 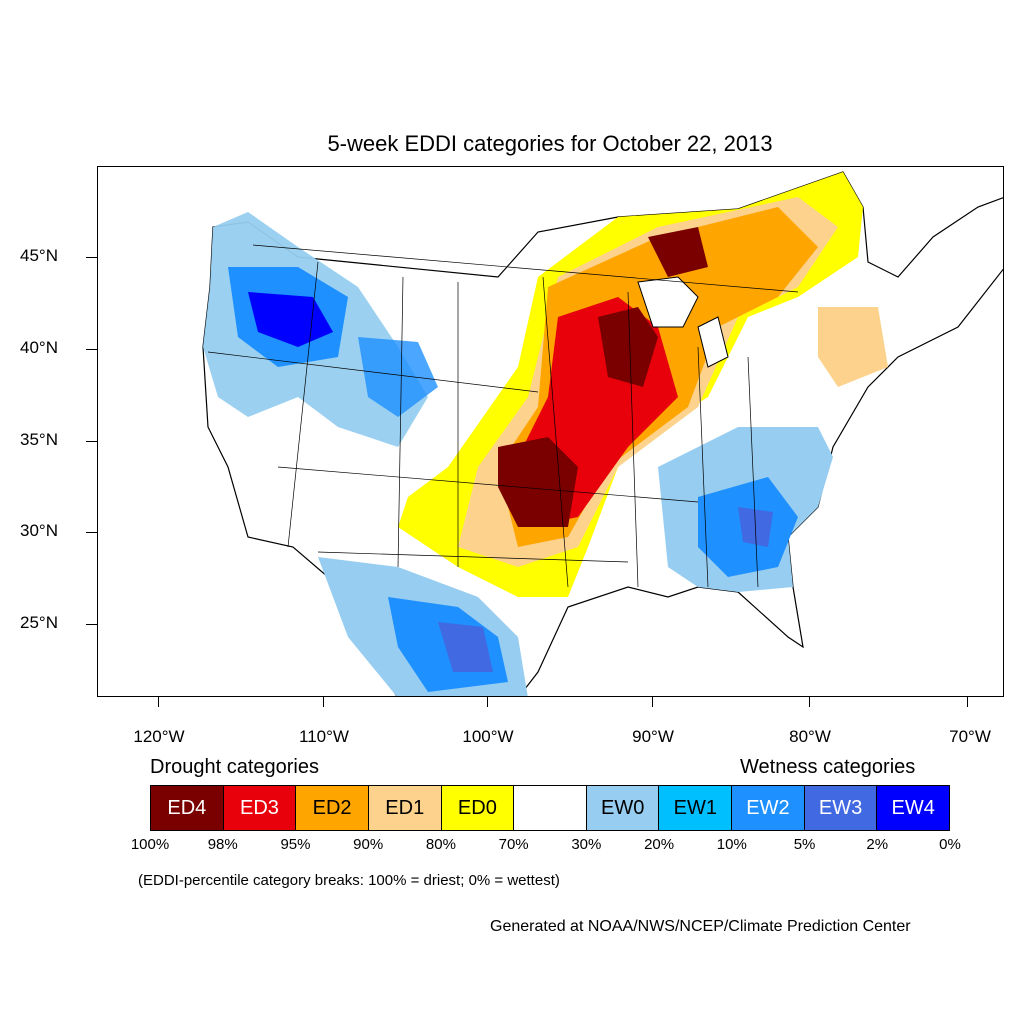 What do you see at coordinates (913, 808) in the screenshot?
I see `legend-box-ew4: EW4` at bounding box center [913, 808].